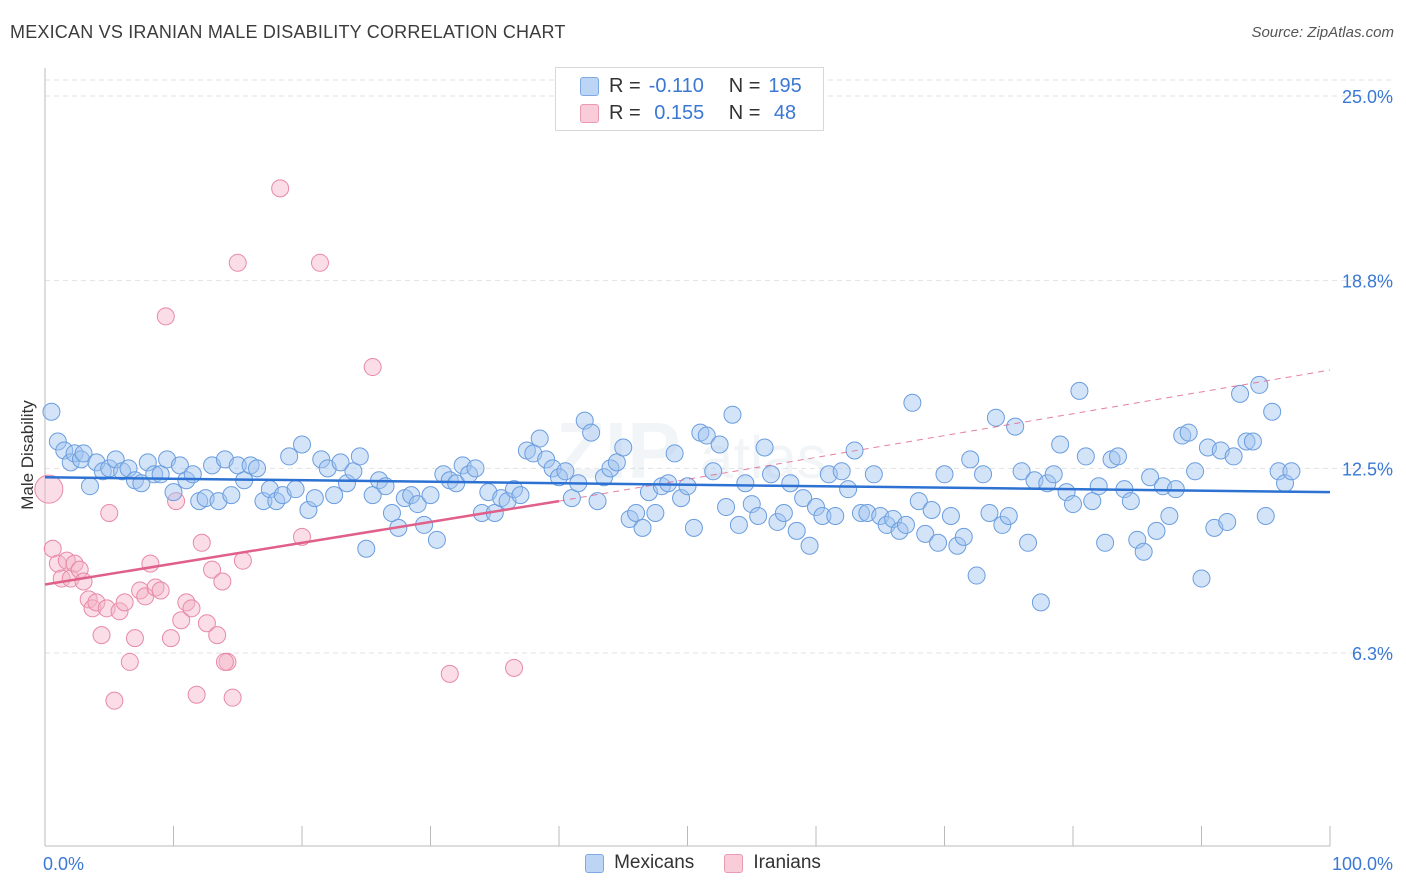 This screenshot has width=1406, height=892. What do you see at coordinates (1372, 654) in the screenshot?
I see `y-tick-label: 6.3%` at bounding box center [1372, 654].